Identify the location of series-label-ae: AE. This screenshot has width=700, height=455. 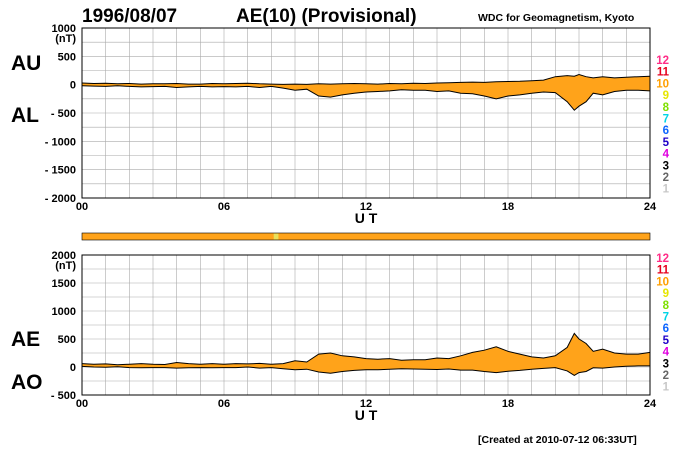
(25, 339).